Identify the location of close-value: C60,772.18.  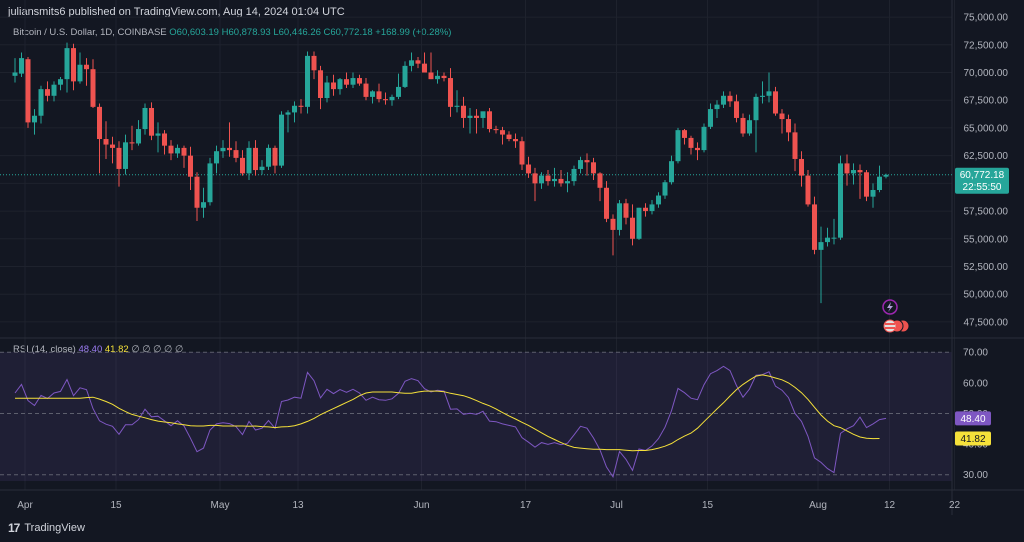
(348, 32).